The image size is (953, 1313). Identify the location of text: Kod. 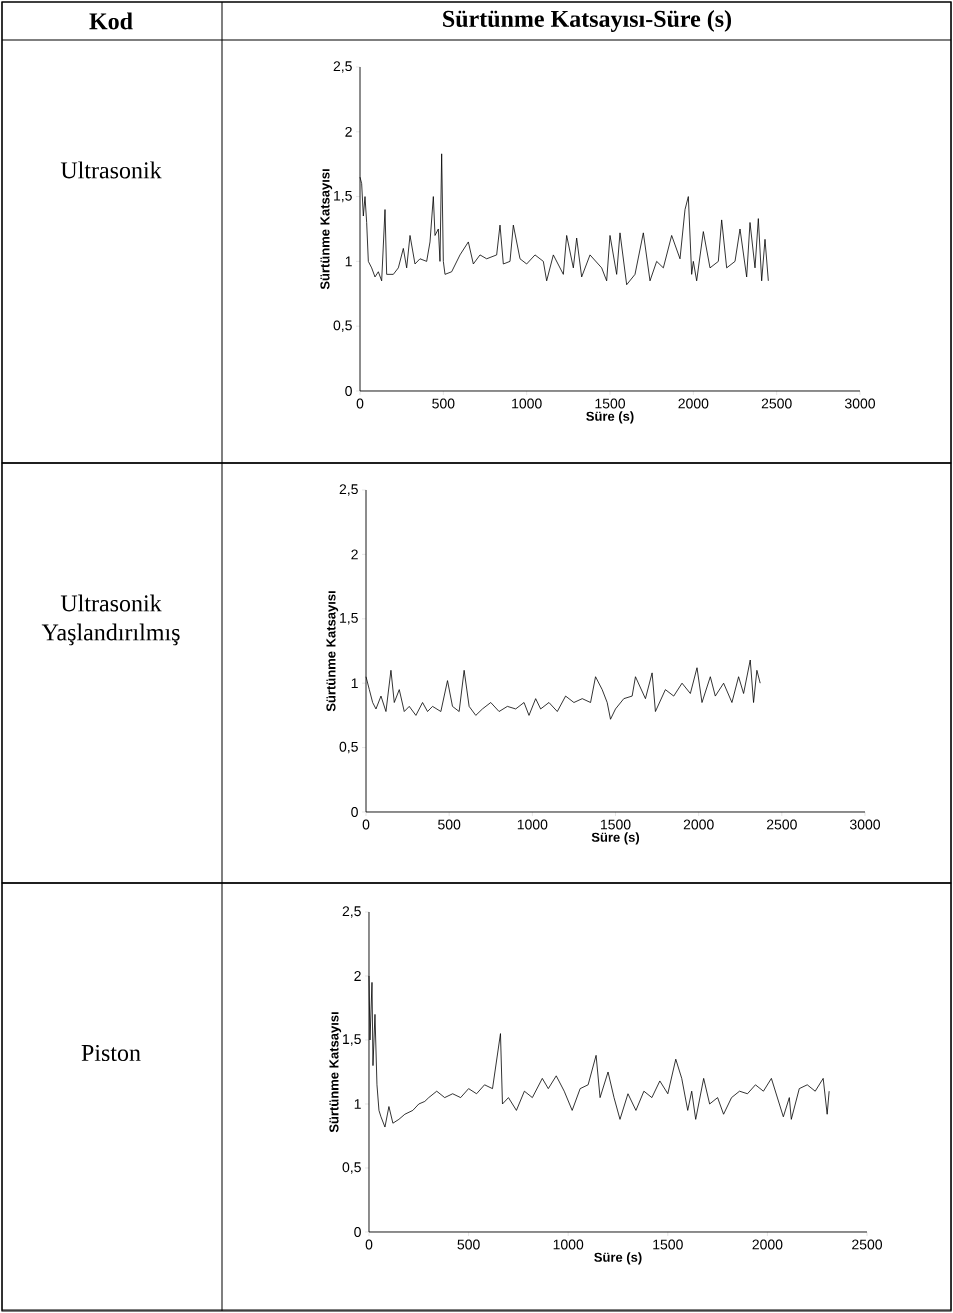
(111, 21).